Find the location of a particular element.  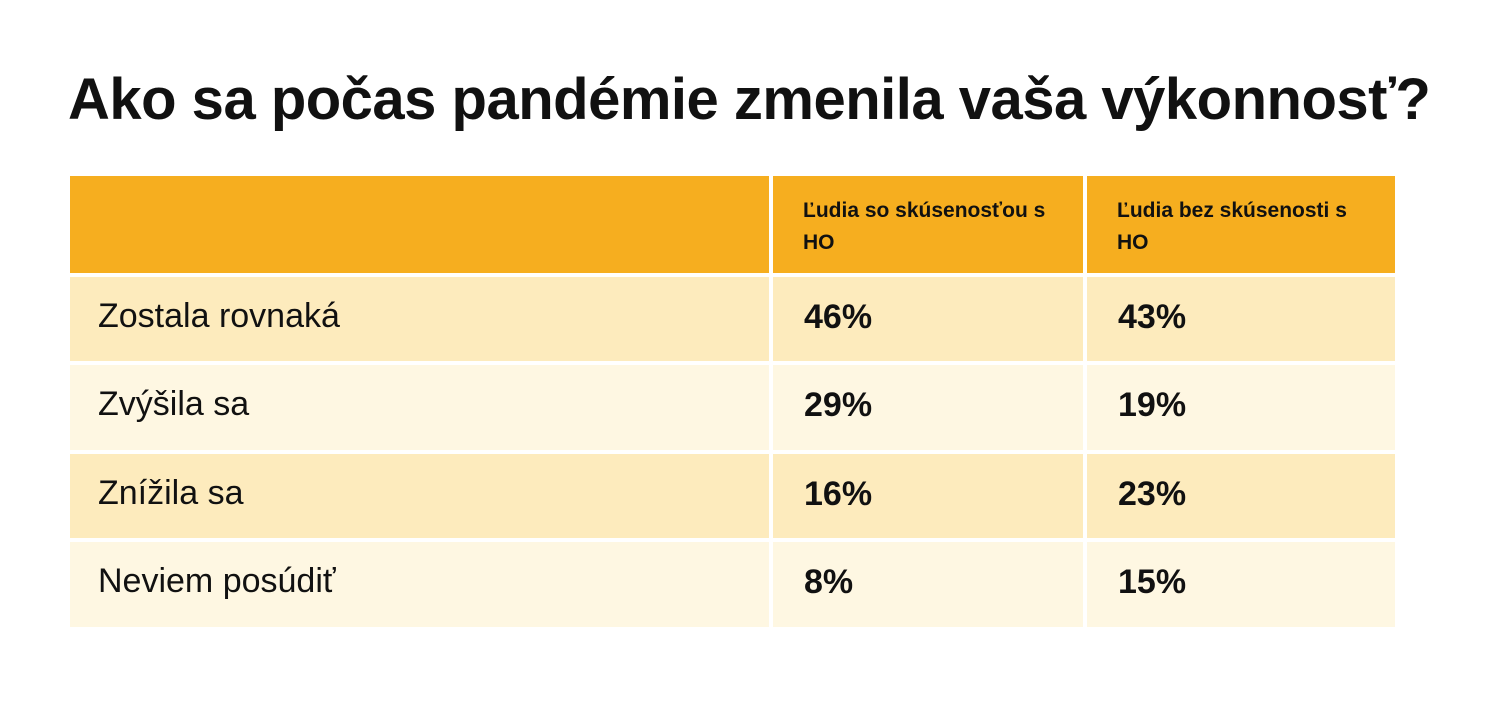

value-cell: 19% is located at coordinates (1241, 407).